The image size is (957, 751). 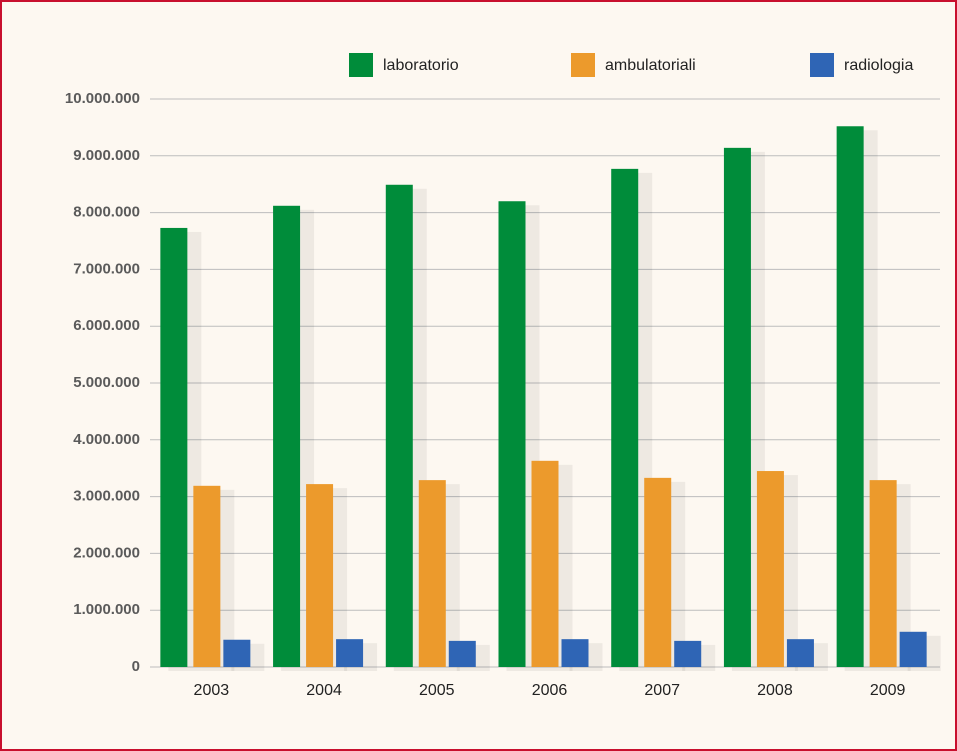 I want to click on legend-label: ambulatoriali, so click(x=650, y=65).